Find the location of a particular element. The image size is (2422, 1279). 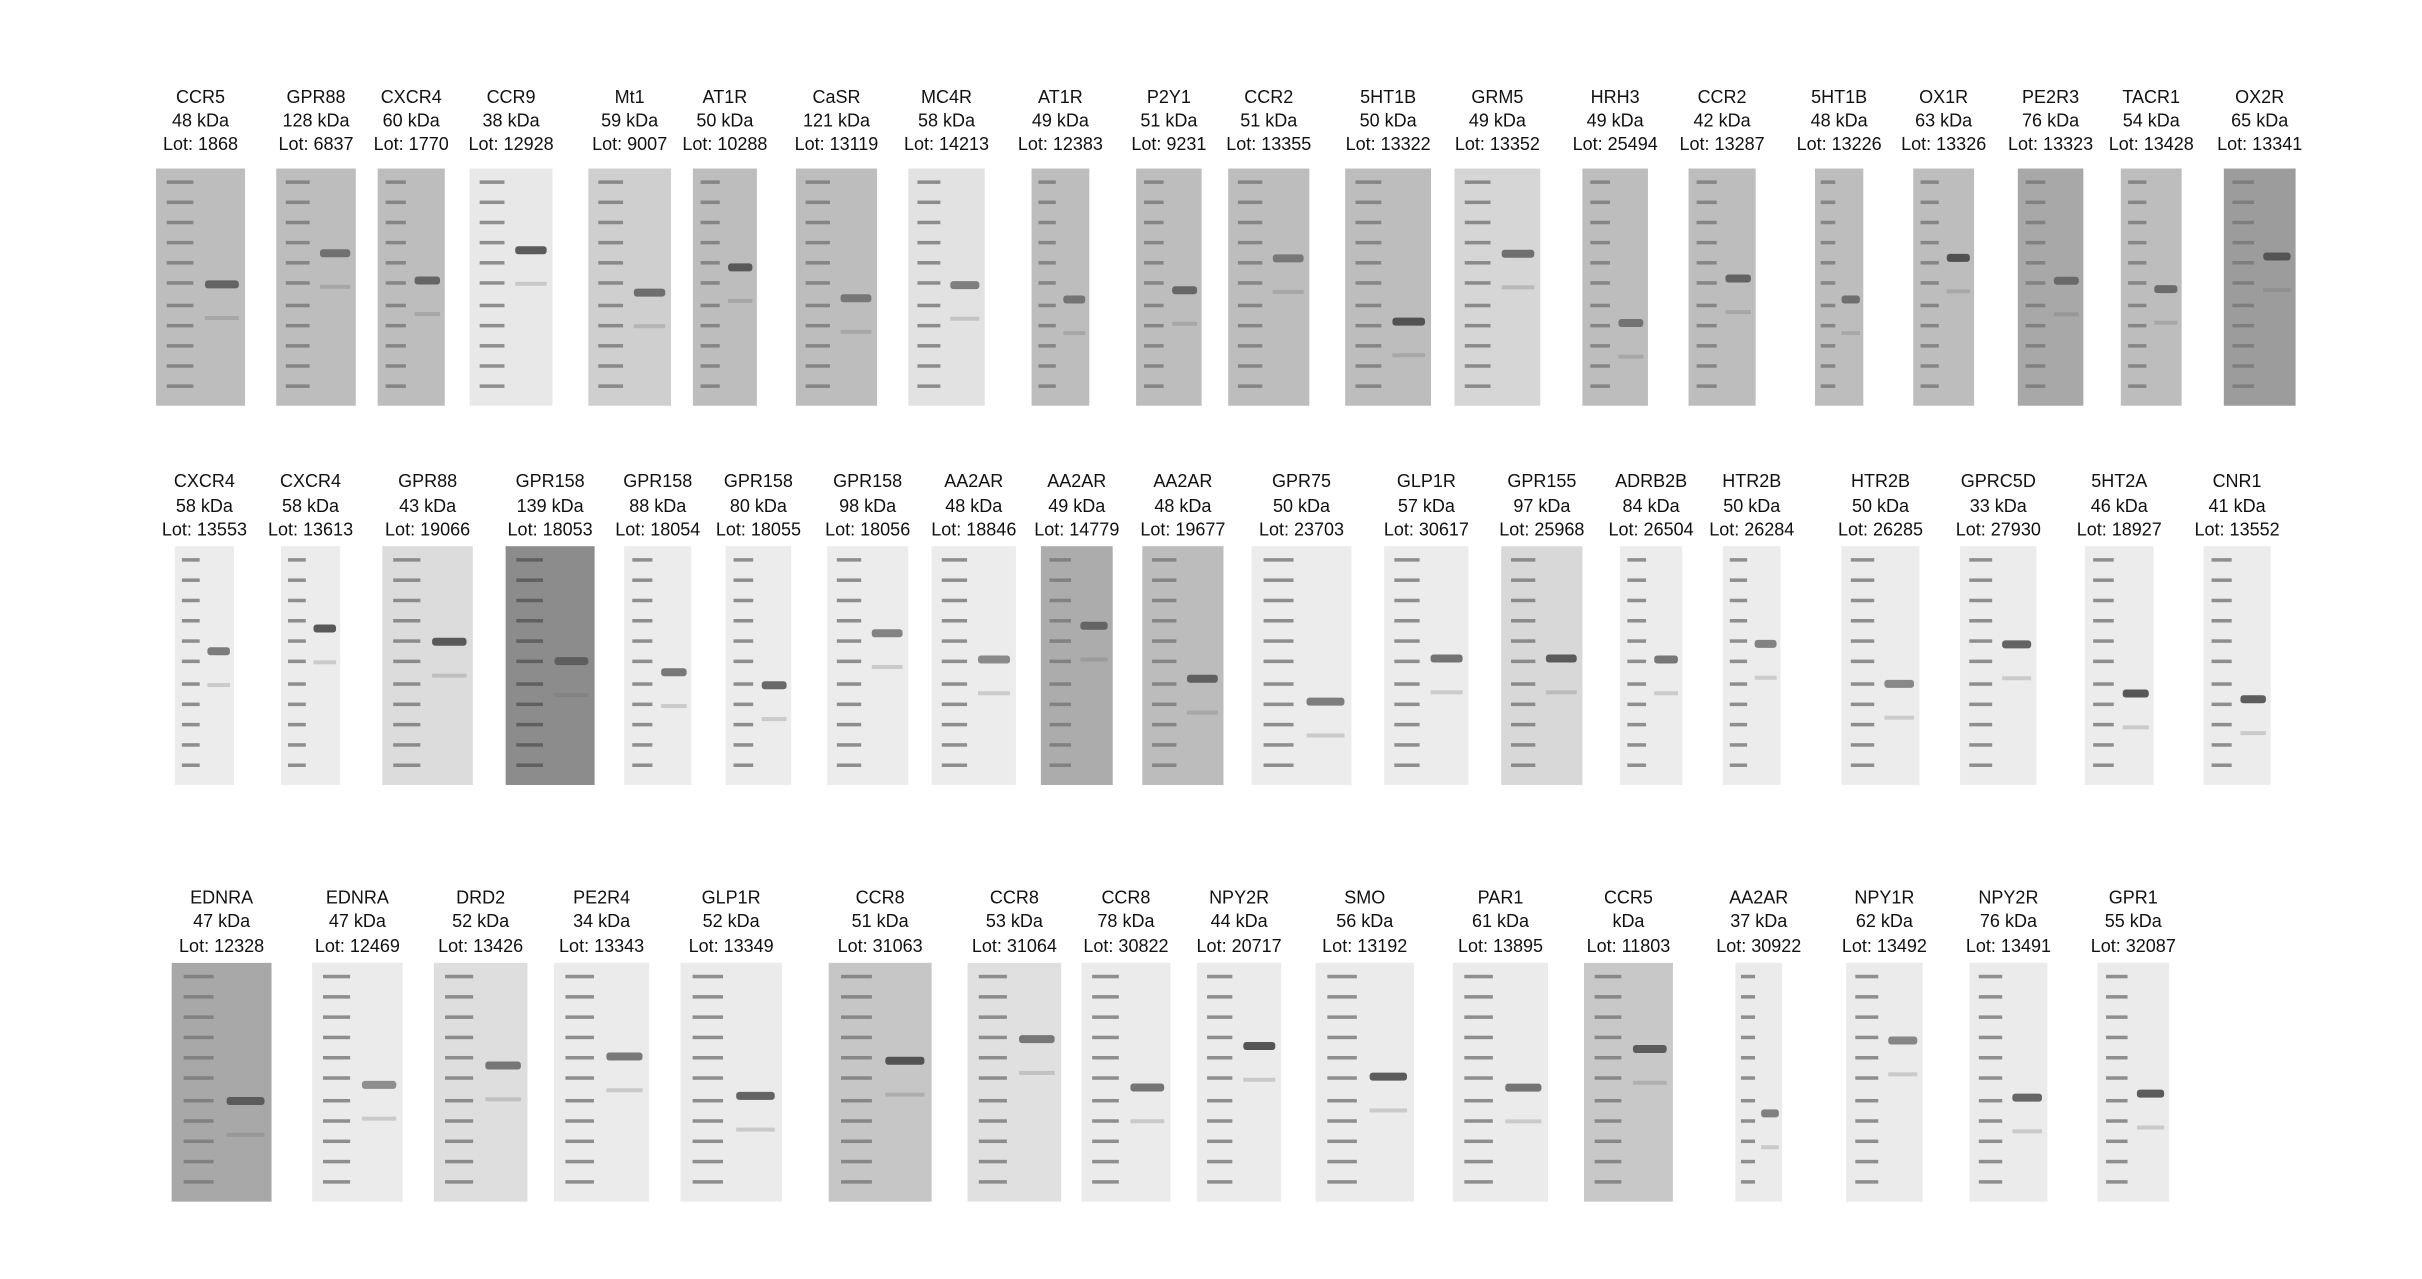

panel-label-mass: 43 kDa is located at coordinates (428, 506).